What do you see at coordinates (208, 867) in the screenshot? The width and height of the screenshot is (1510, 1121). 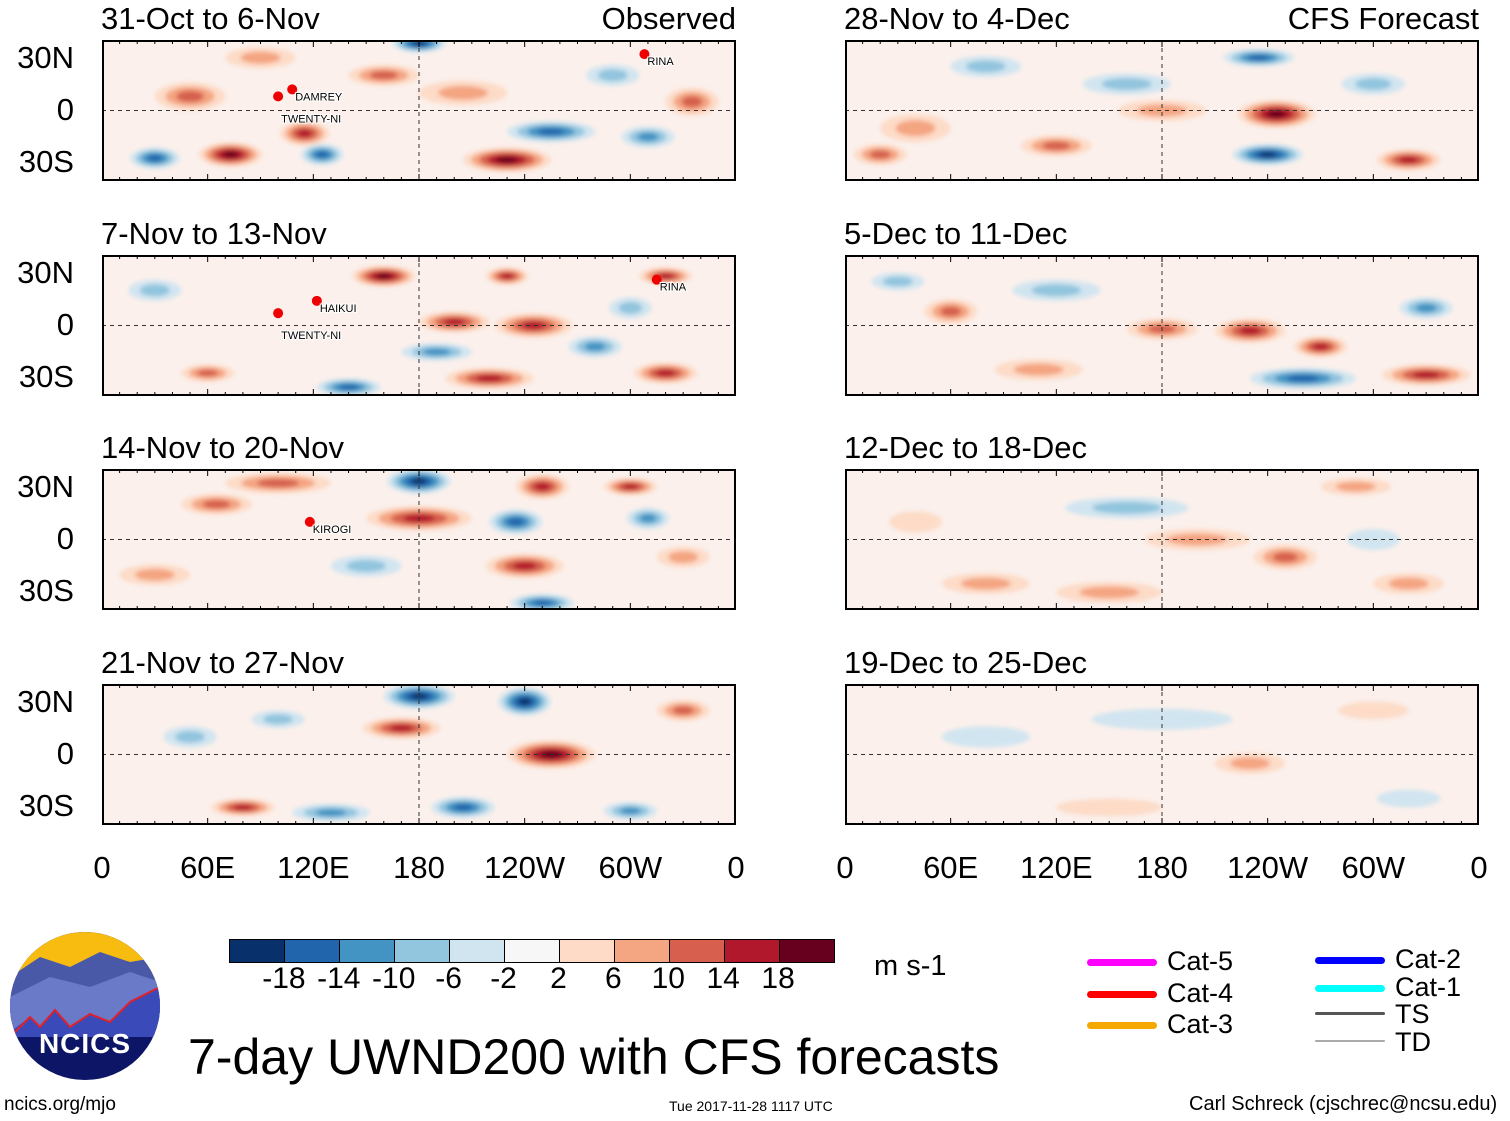 I see `x-tick-label: 60E` at bounding box center [208, 867].